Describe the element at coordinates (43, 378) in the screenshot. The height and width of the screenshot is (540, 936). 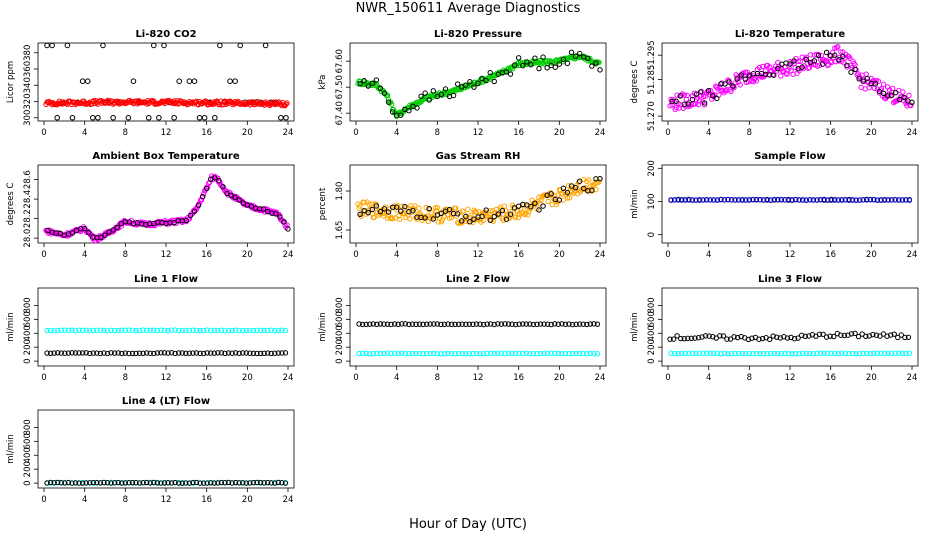
I see `x-tick-label: 0` at that location.